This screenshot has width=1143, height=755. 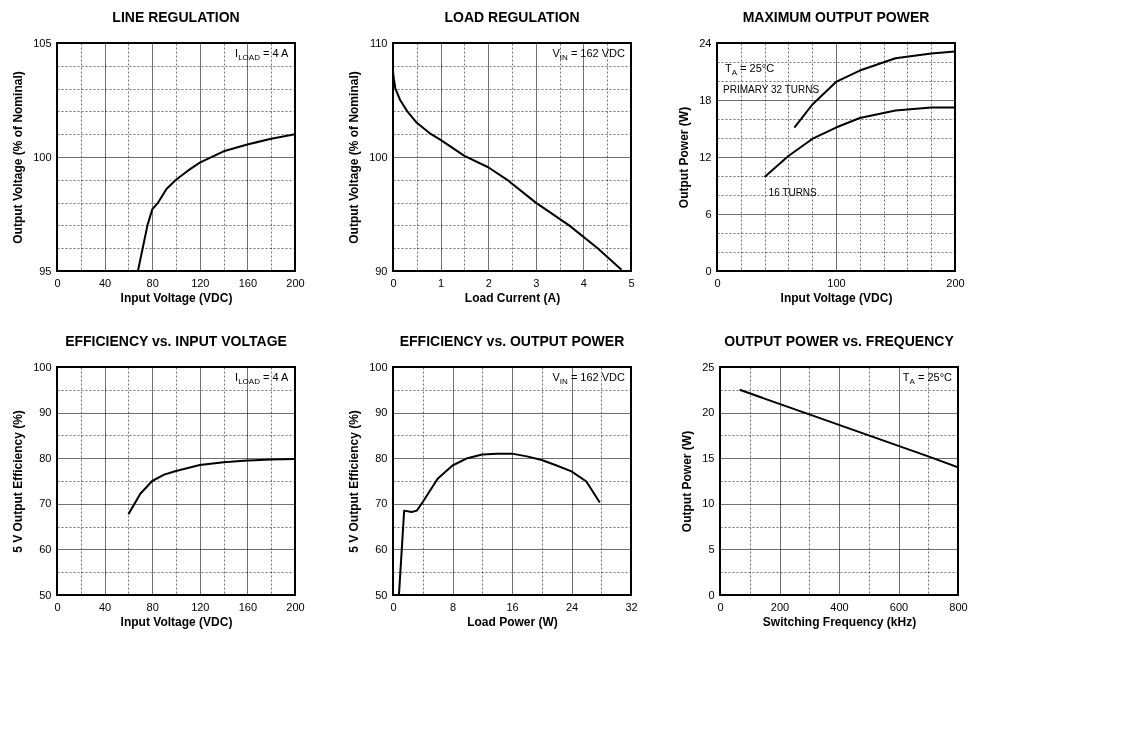 I want to click on y-tick-label: 24, so click(x=705, y=42).